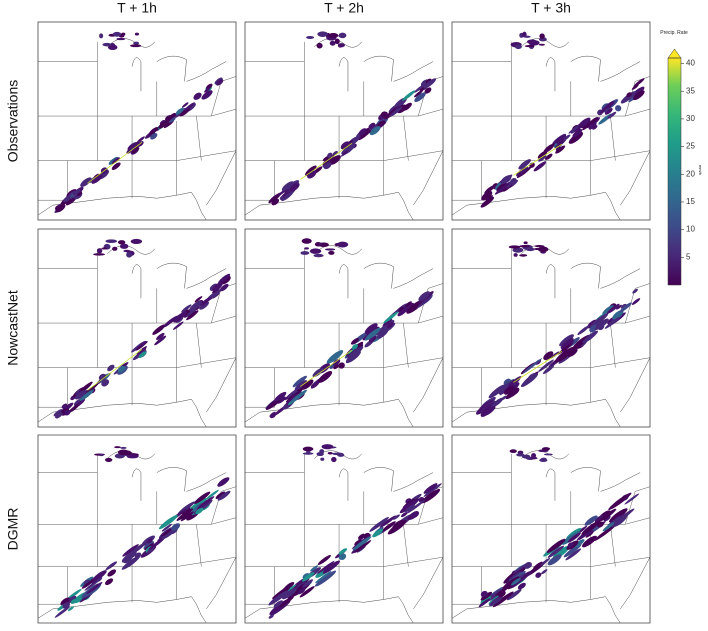 Image resolution: width=708 pixels, height=631 pixels. Describe the element at coordinates (690, 229) in the screenshot. I see `colorbar-tick-label: 10` at that location.